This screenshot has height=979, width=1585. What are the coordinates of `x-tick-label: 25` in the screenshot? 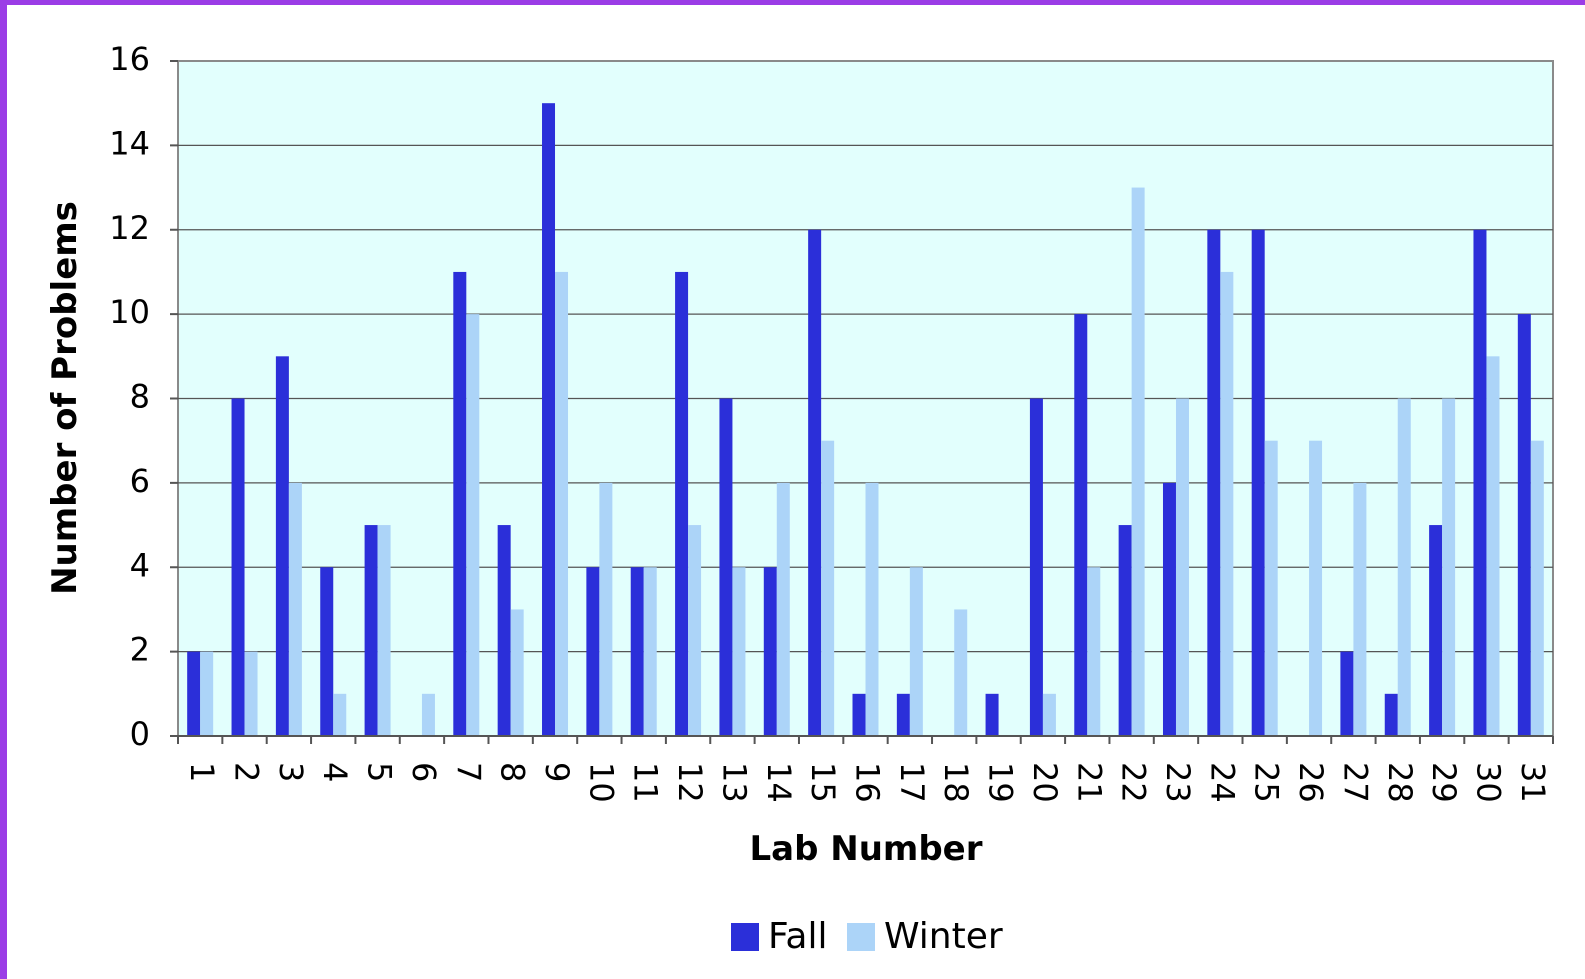 It's located at (1267, 782).